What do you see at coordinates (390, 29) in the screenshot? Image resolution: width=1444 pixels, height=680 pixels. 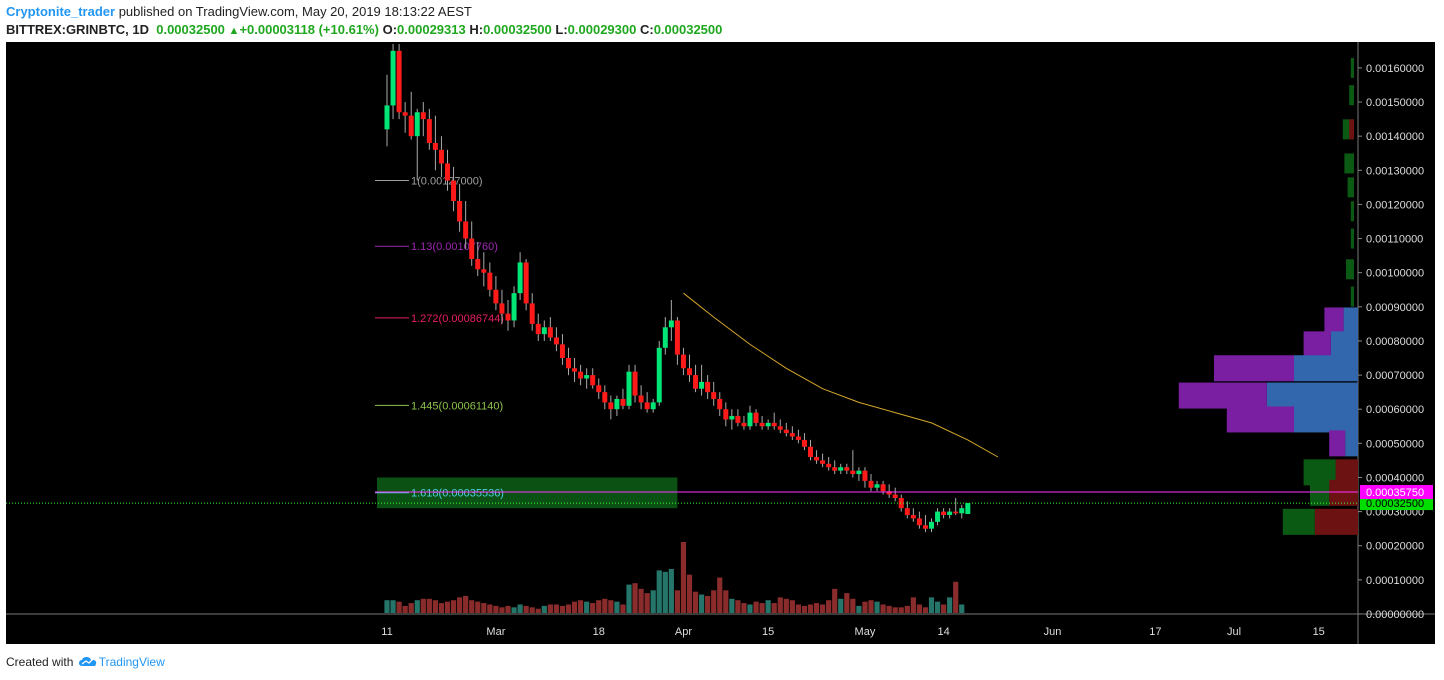 I see `open-label: O:` at bounding box center [390, 29].